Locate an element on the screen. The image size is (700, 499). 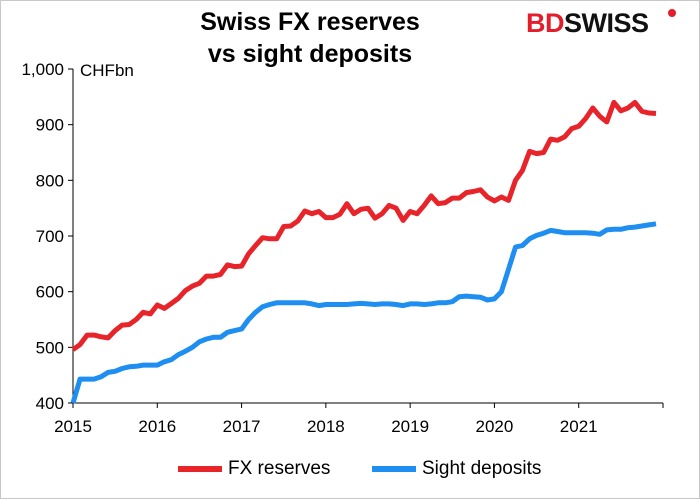
x-tick-label: 2019 is located at coordinates (410, 426).